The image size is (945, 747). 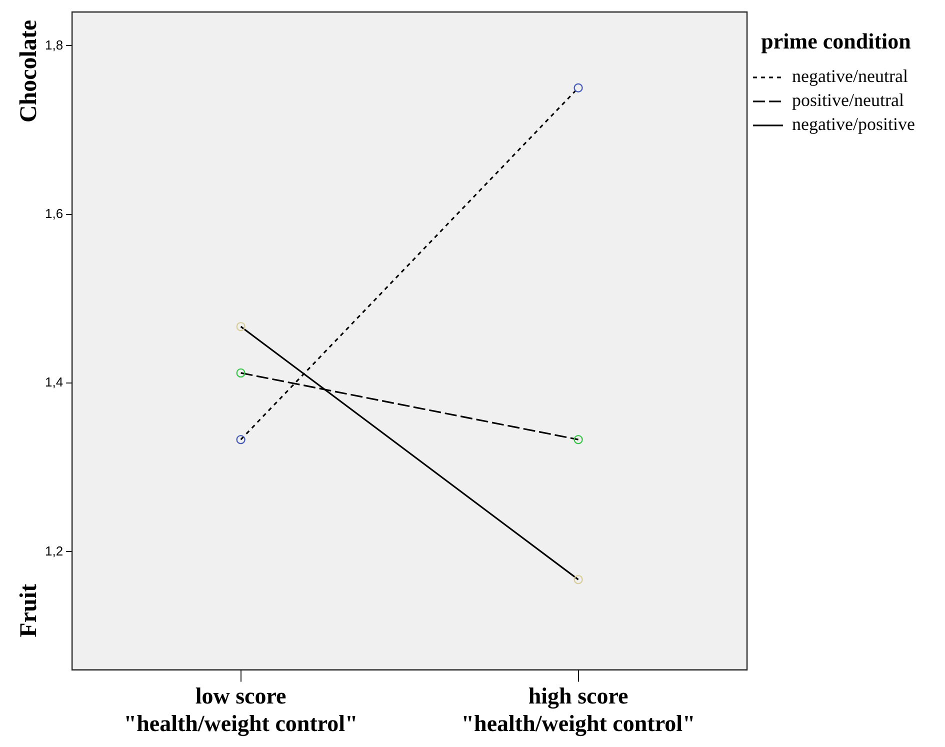 I want to click on y-tick-label: 1,8, so click(x=54, y=44).